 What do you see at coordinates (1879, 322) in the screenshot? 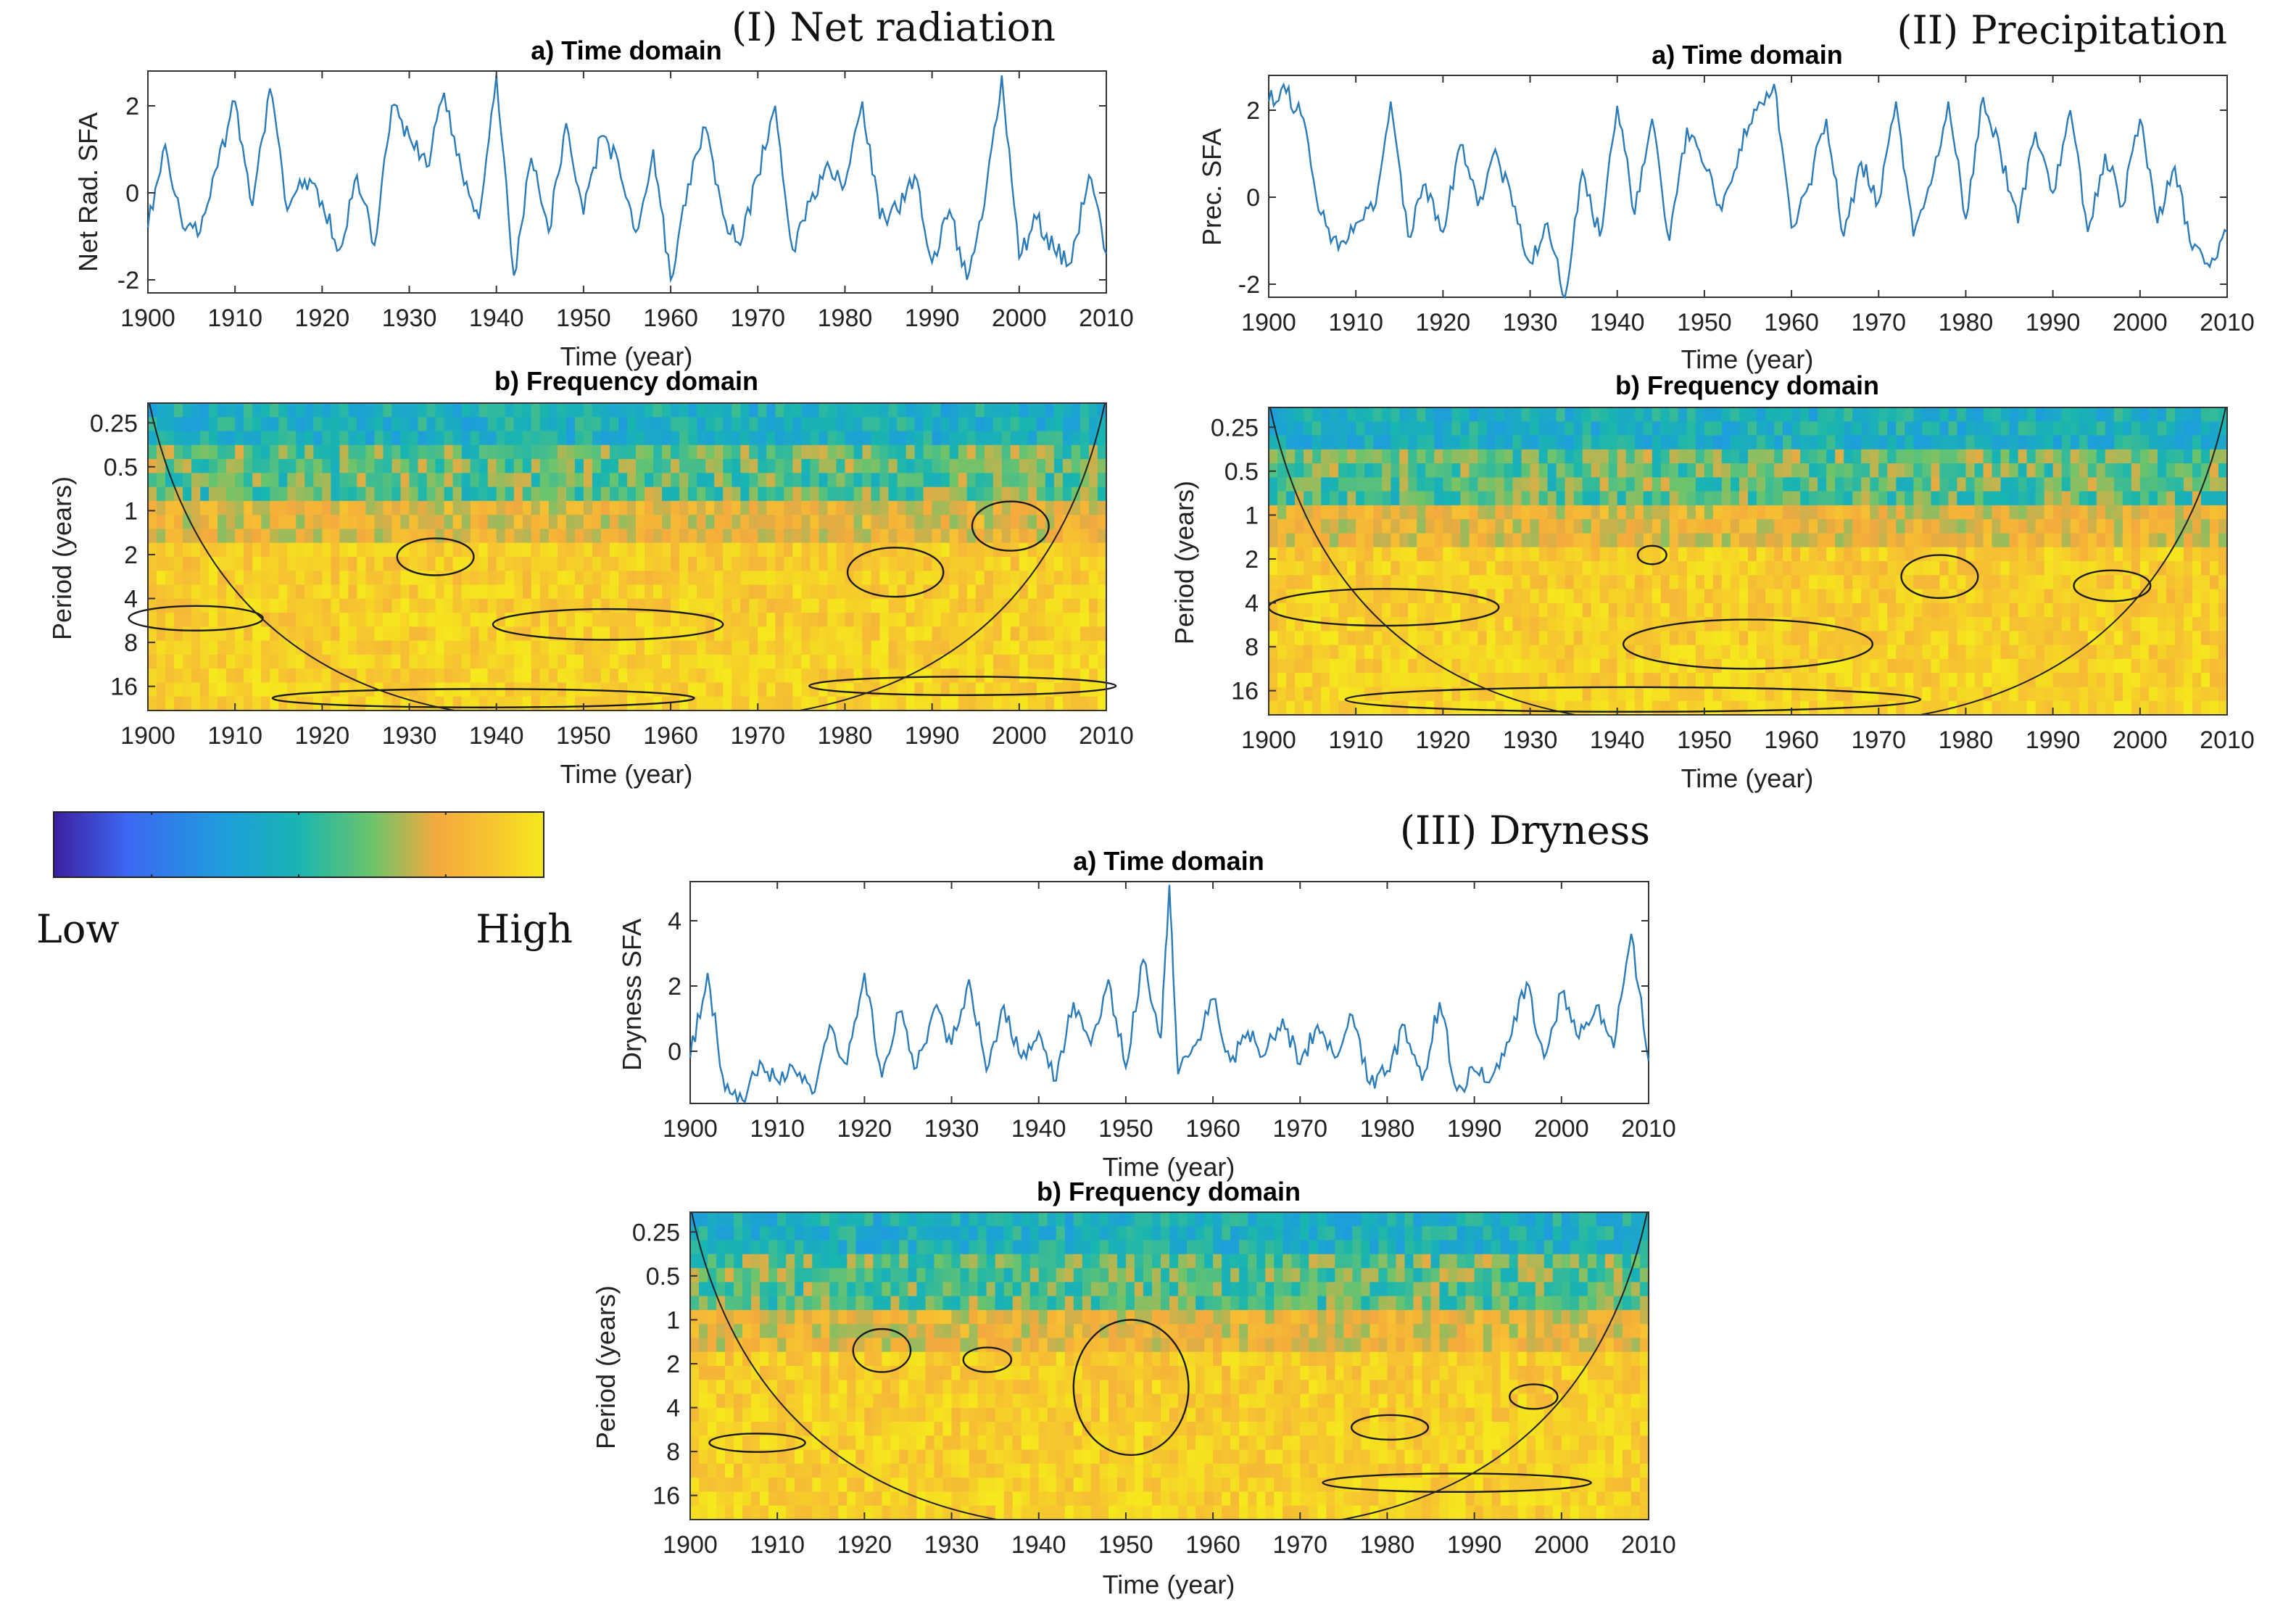
I see `x-tick-label: 1970` at bounding box center [1879, 322].